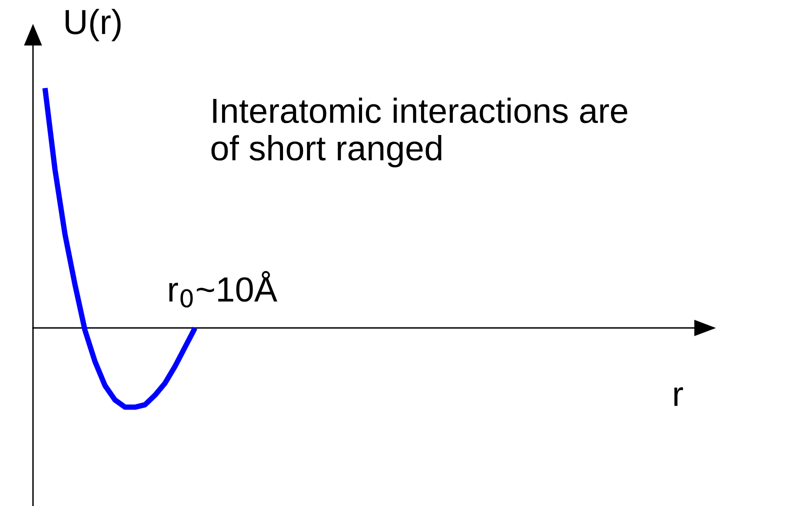 This screenshot has width=811, height=506. I want to click on text: r, so click(678, 396).